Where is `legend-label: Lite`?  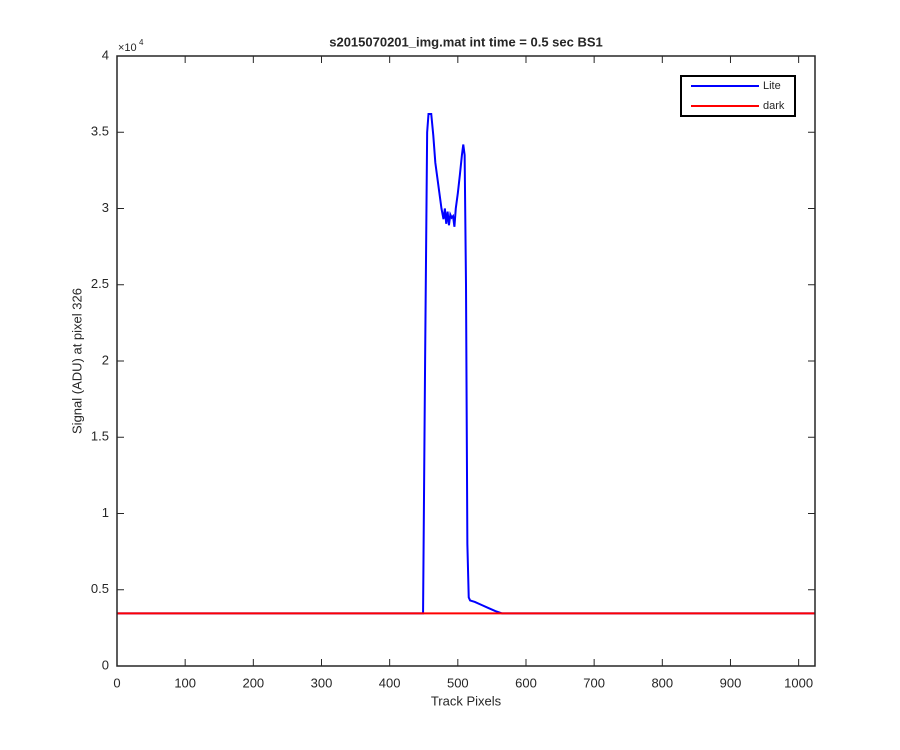 legend-label: Lite is located at coordinates (772, 86).